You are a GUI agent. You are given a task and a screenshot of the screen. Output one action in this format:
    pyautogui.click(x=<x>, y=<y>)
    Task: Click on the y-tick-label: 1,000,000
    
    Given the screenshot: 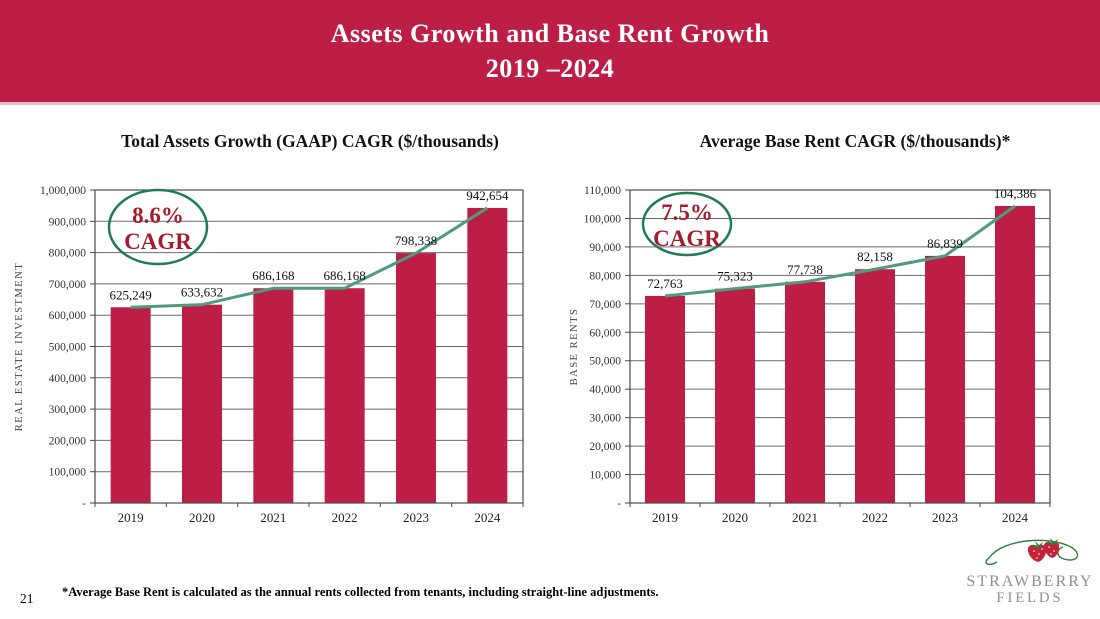 What is the action you would take?
    pyautogui.click(x=63, y=191)
    